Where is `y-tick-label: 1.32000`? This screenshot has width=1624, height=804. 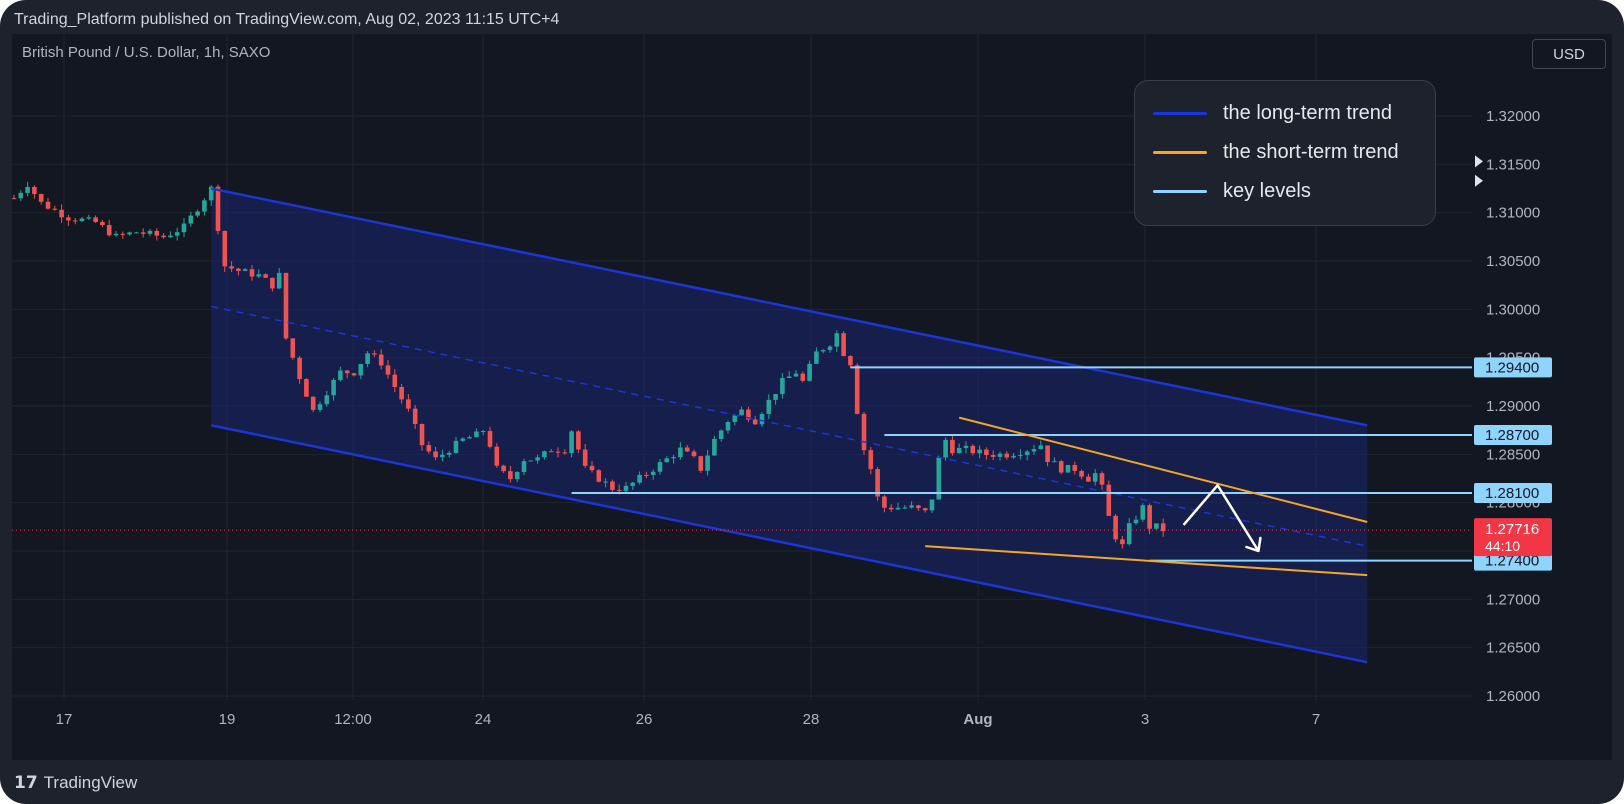
y-tick-label: 1.32000 is located at coordinates (1513, 116).